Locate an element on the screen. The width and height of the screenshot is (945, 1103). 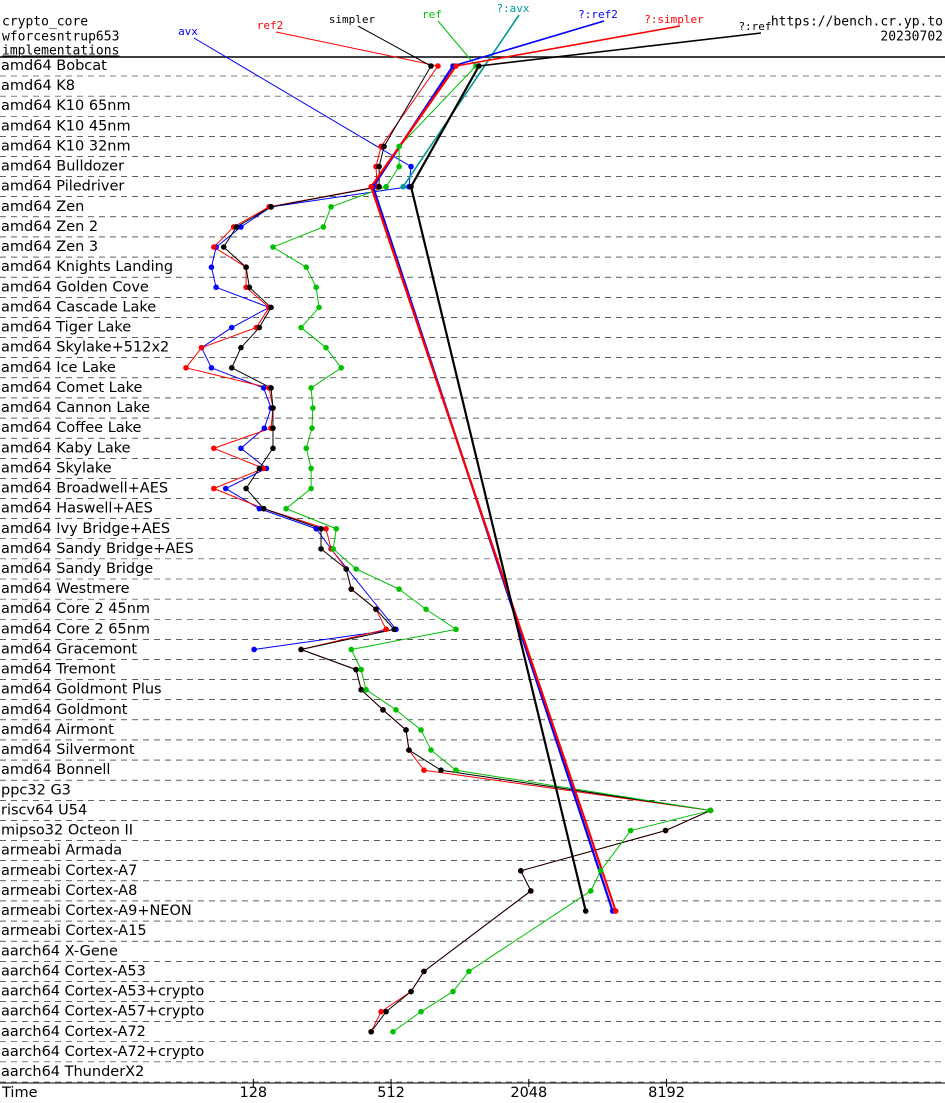
row-label: aarch64 Cortex-A53 is located at coordinates (73, 971).